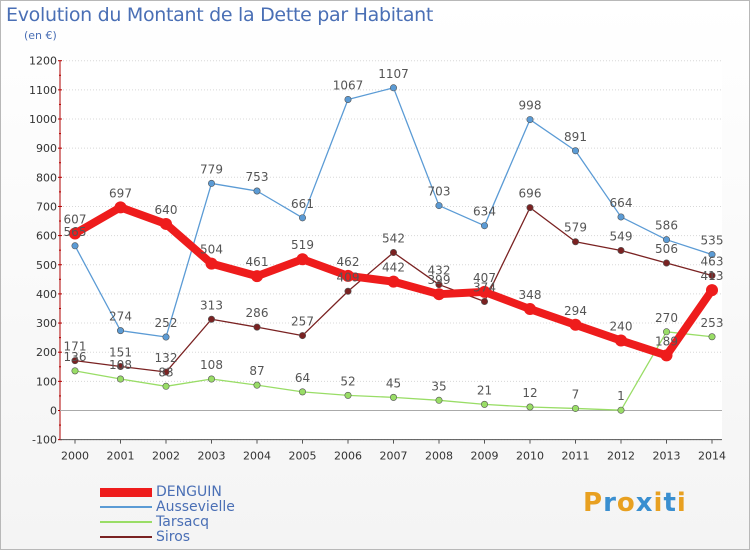 The image size is (750, 550). I want to click on data-label: 52, so click(347, 381).